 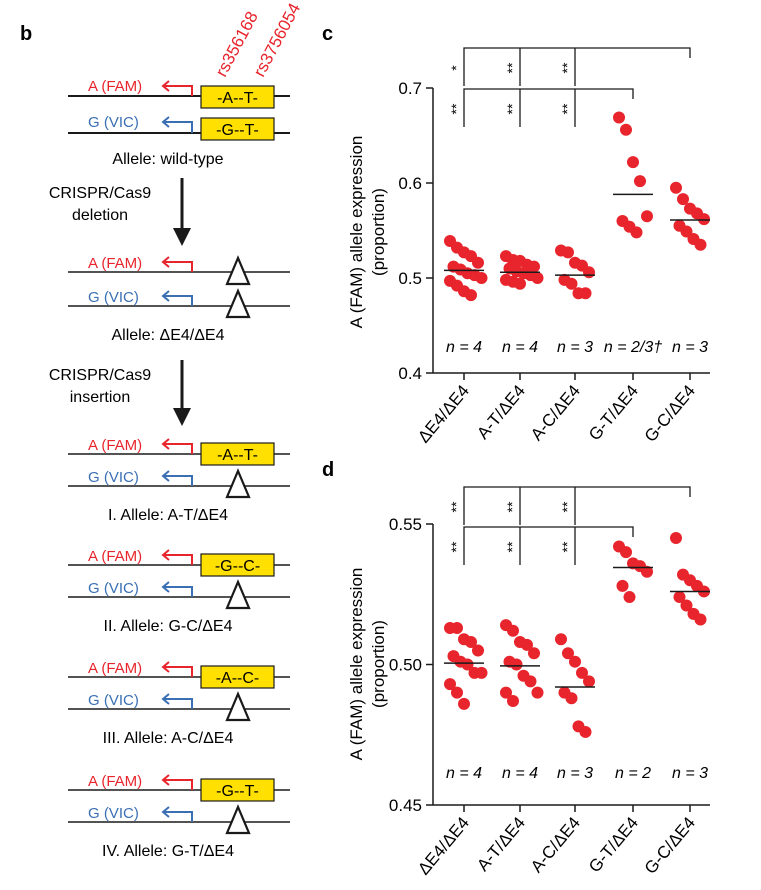 What do you see at coordinates (113, 122) in the screenshot?
I see `wt-vic-label: G (VIC)` at bounding box center [113, 122].